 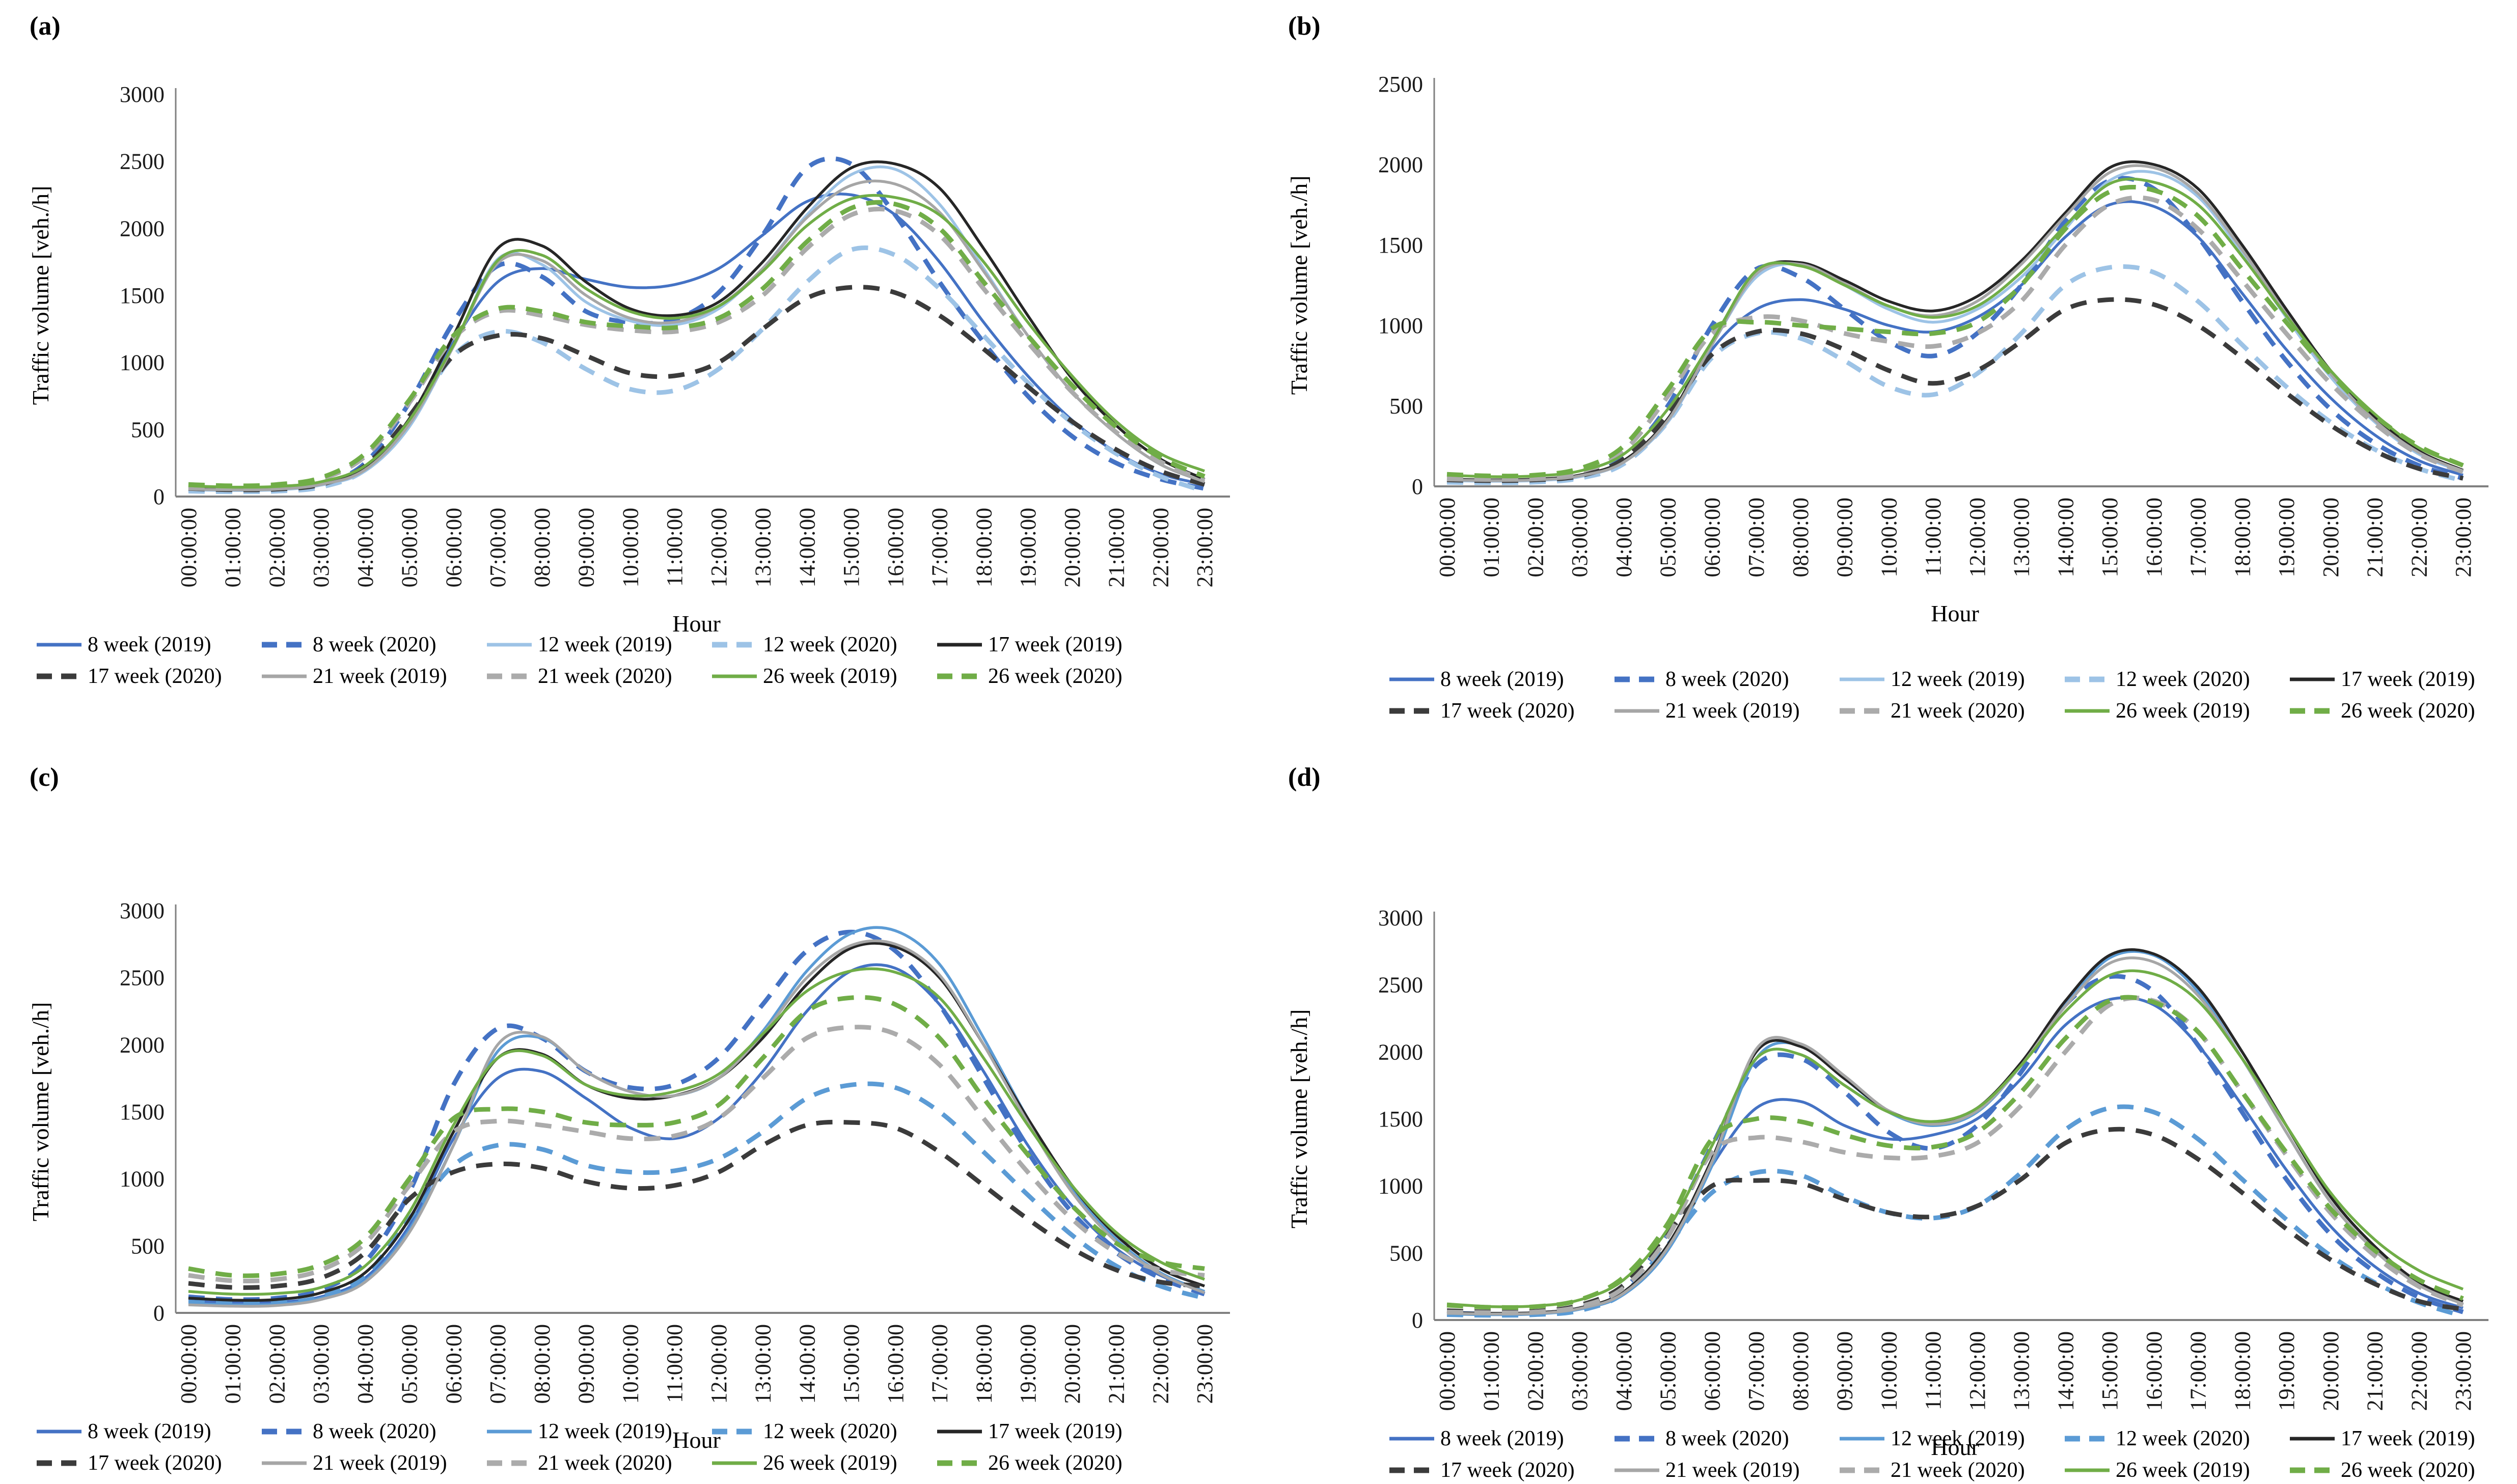 What do you see at coordinates (276, 548) in the screenshot?
I see `x-tick-label: 02:00:00` at bounding box center [276, 548].